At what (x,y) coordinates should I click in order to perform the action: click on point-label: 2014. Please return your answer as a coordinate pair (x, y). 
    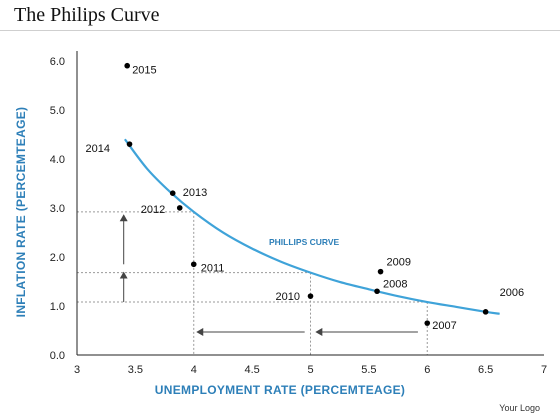
    Looking at the image, I should click on (98, 149).